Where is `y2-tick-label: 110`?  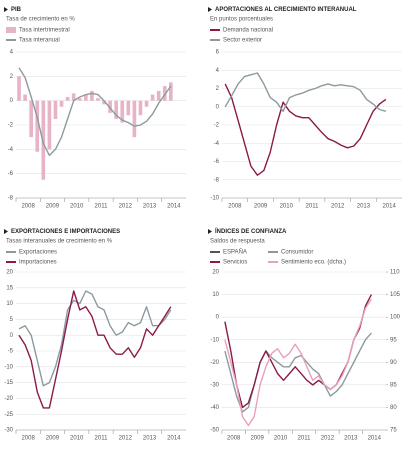 y2-tick-label: 110 is located at coordinates (395, 273).